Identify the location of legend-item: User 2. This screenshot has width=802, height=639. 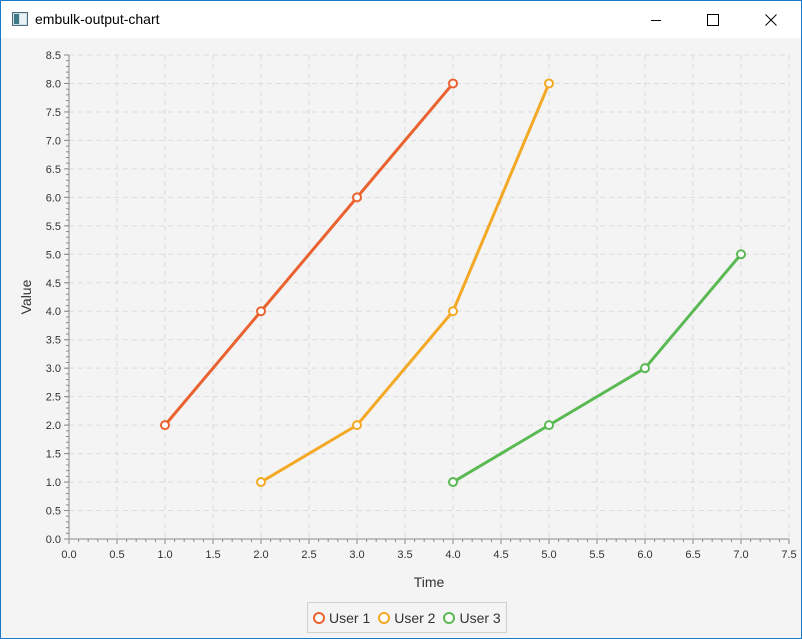
(406, 618).